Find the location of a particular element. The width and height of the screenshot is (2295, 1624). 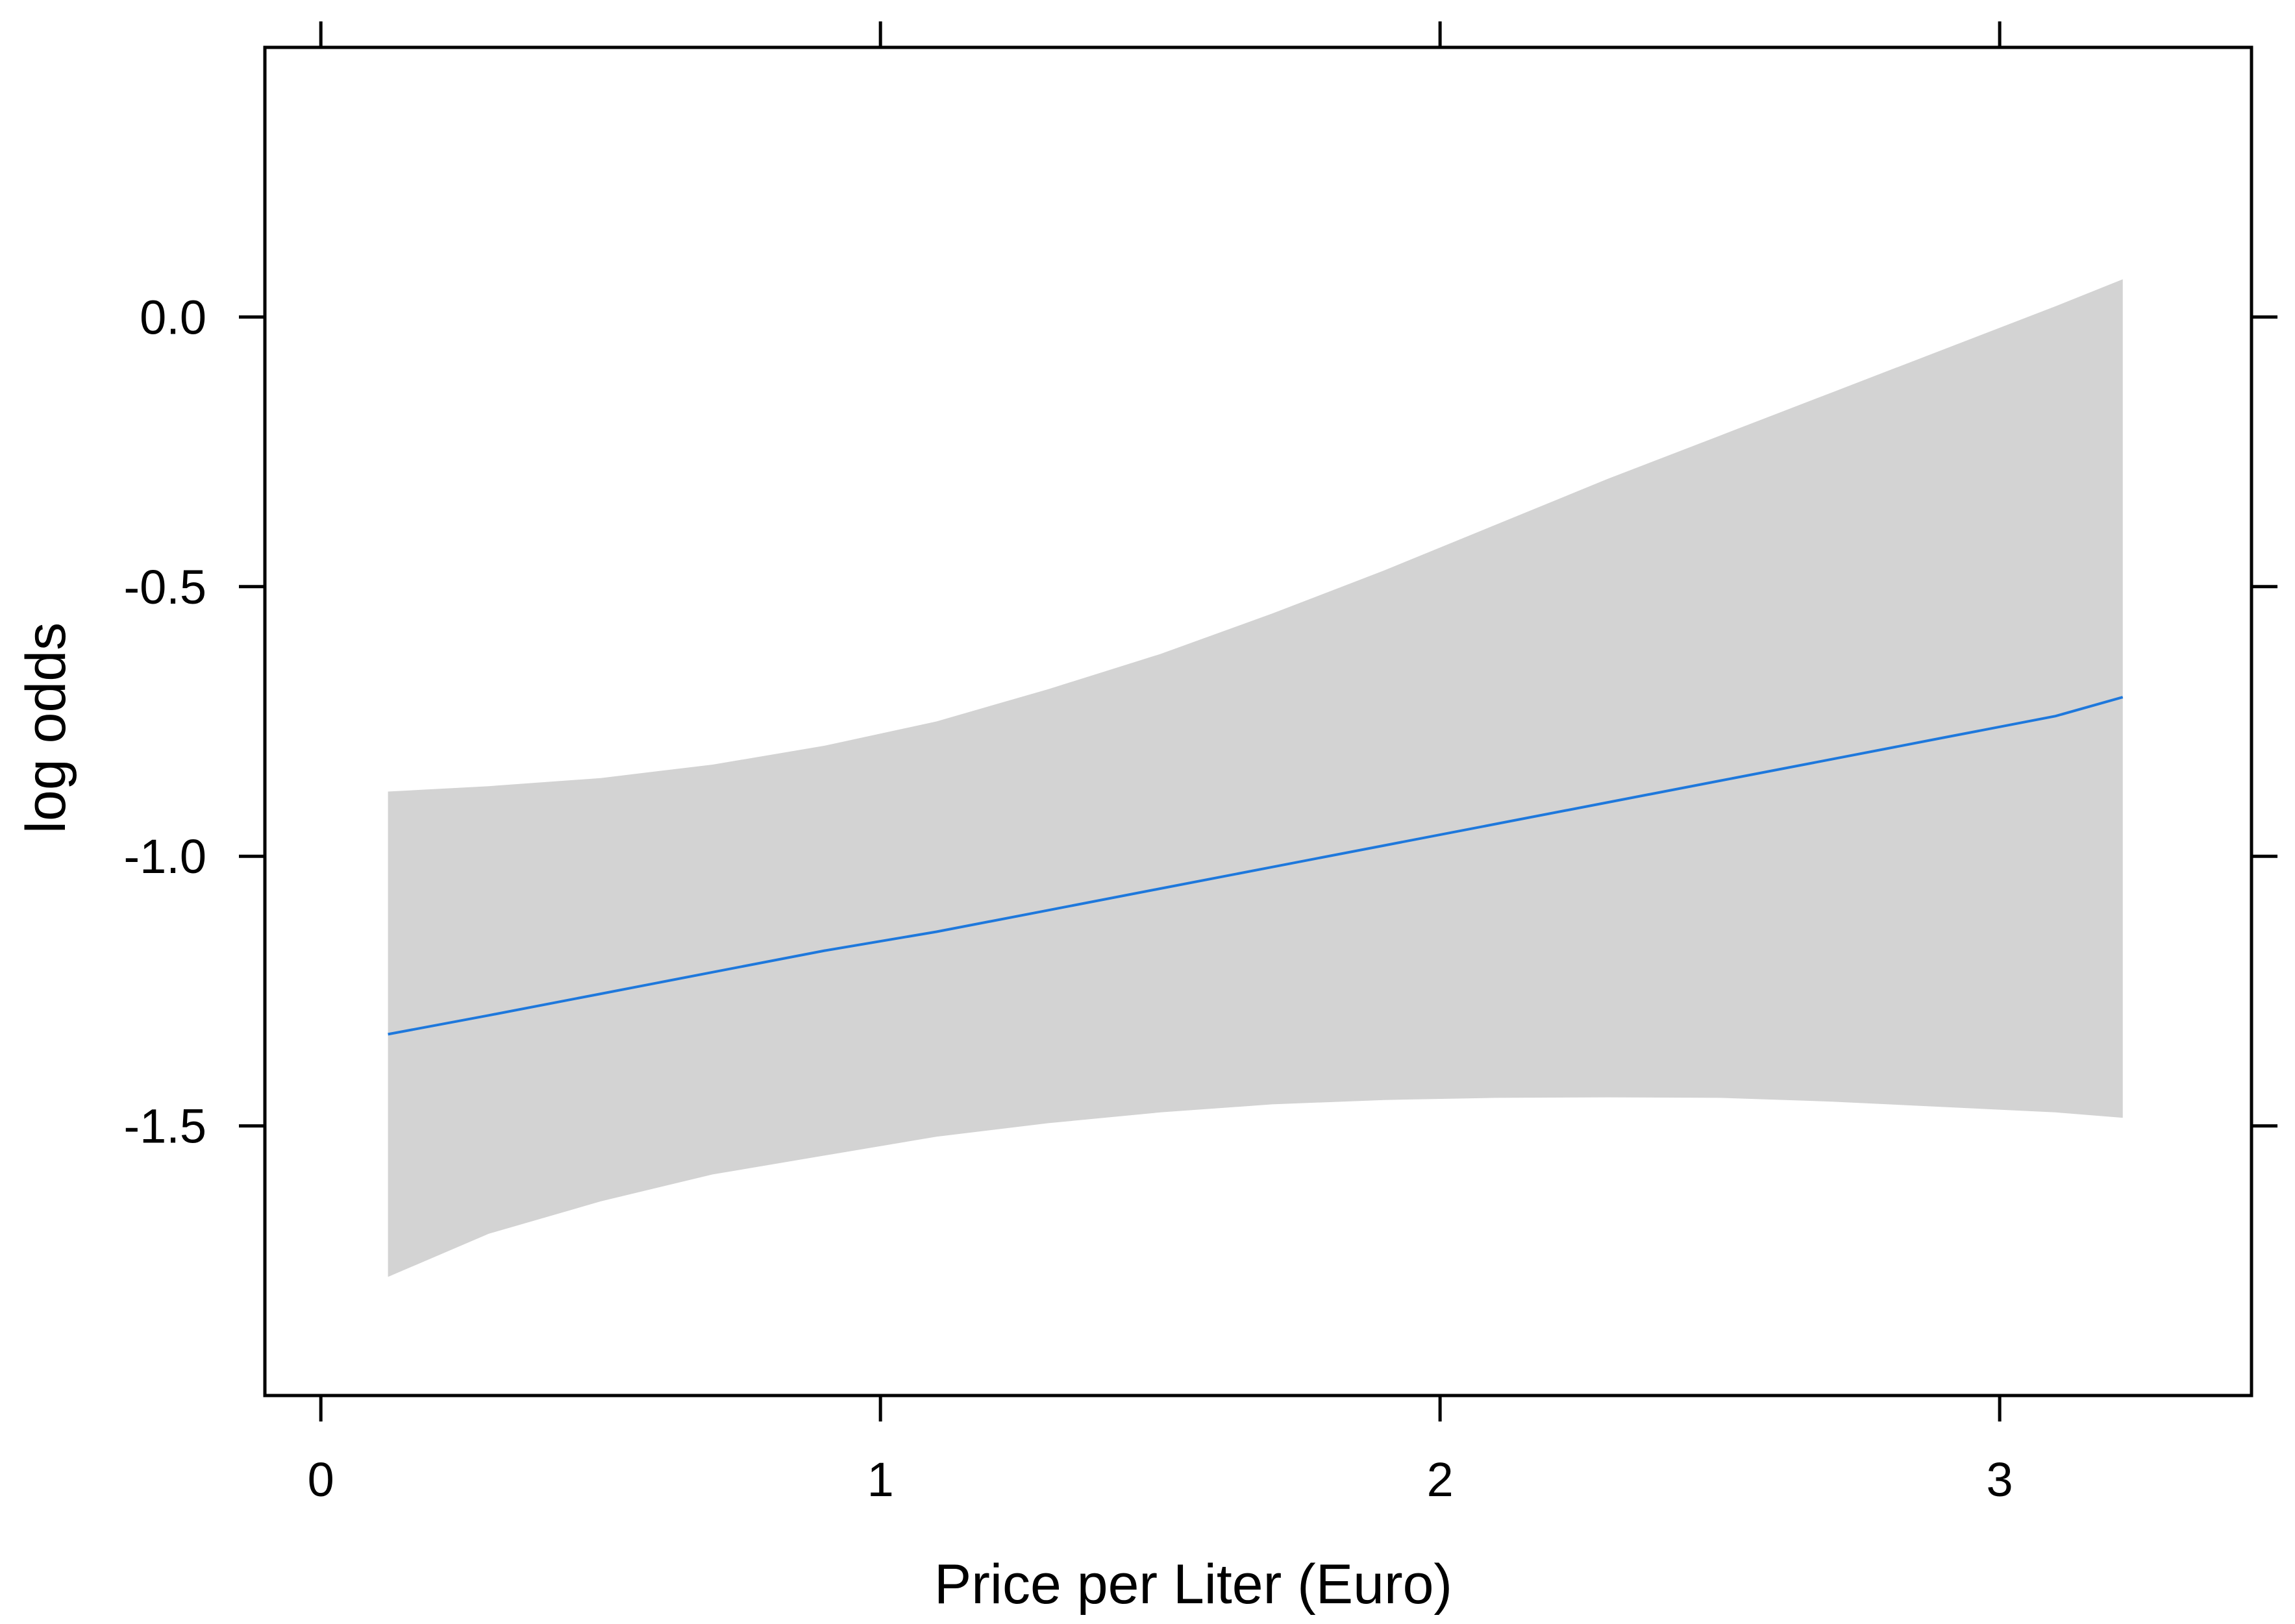

x-tick-label: 1 is located at coordinates (880, 1480).